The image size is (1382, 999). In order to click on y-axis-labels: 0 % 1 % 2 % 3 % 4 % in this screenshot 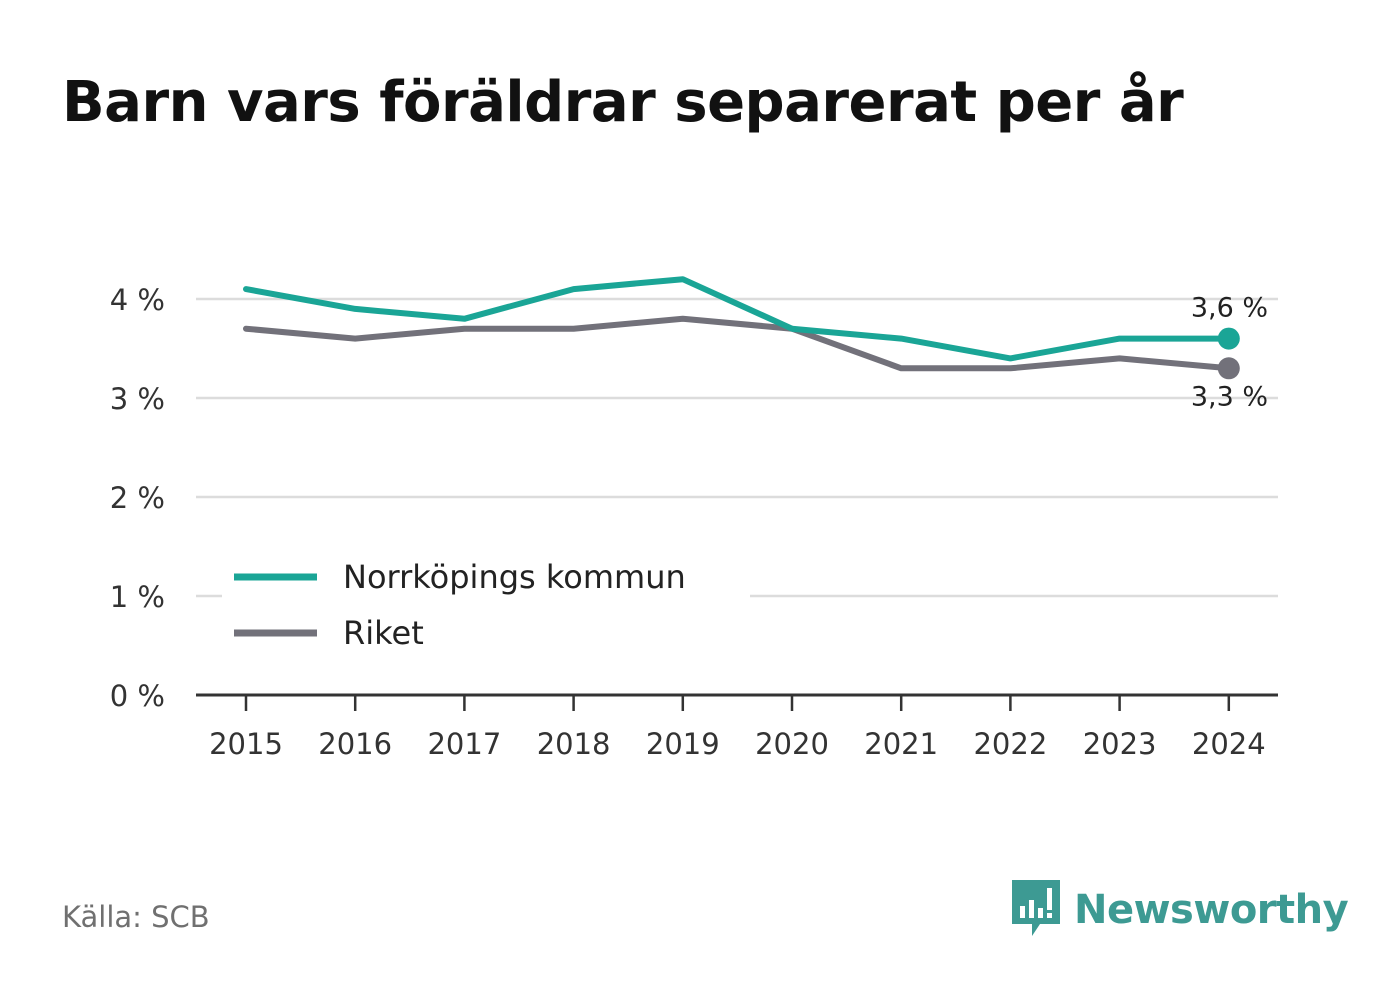, I will do `click(137, 498)`.